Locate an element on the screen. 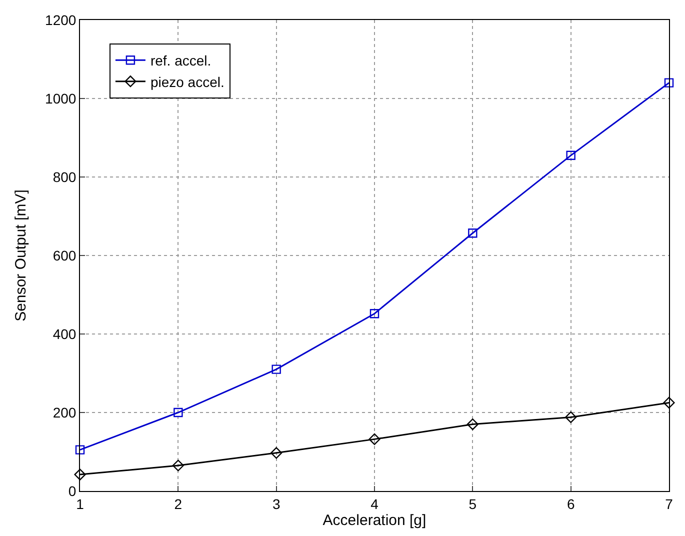 Image resolution: width=685 pixels, height=536 pixels. legend-label: ref. accel. is located at coordinates (181, 60).